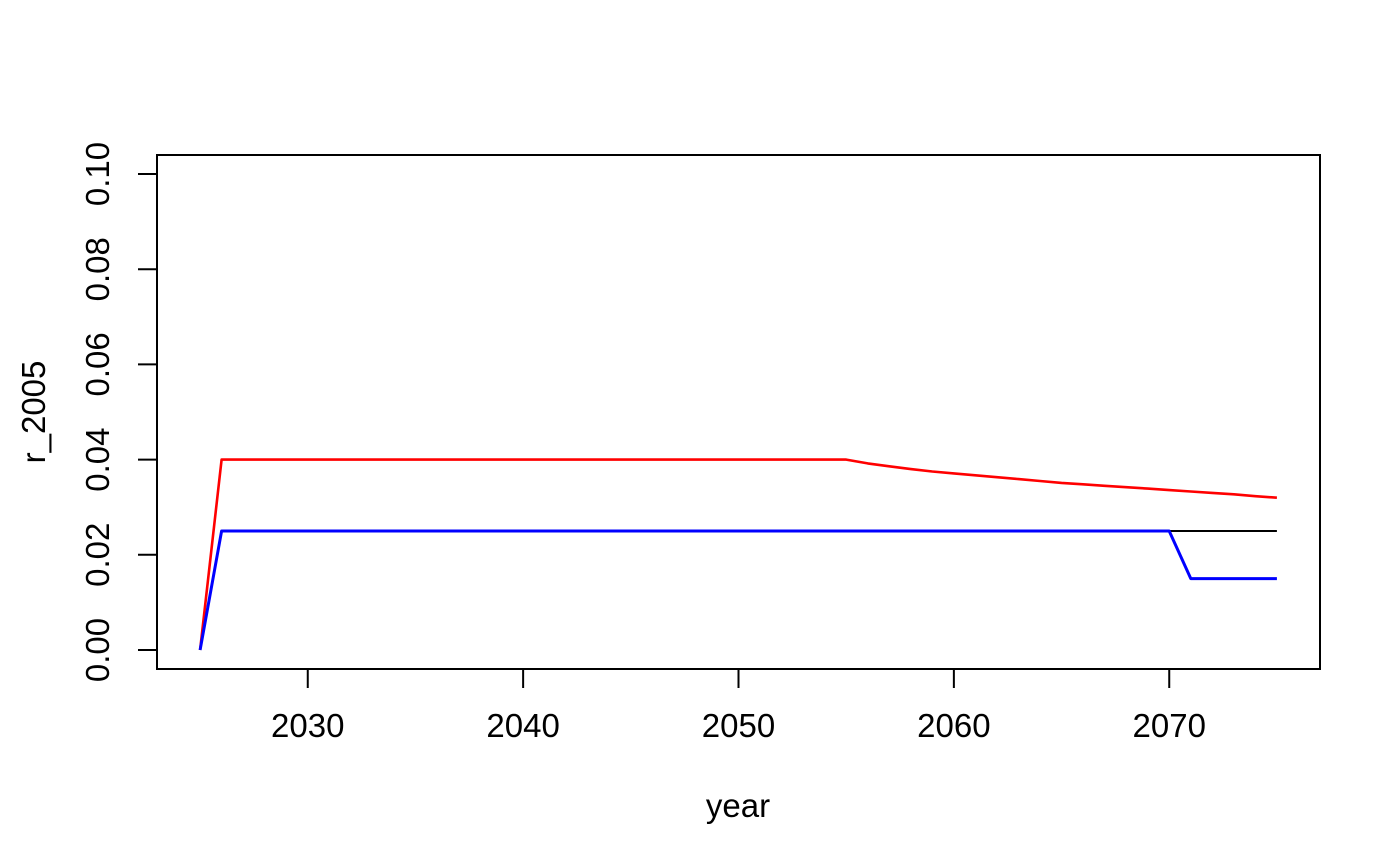 Image resolution: width=1400 pixels, height=866 pixels. Describe the element at coordinates (307, 725) in the screenshot. I see `x-tick-label: 2030` at that location.